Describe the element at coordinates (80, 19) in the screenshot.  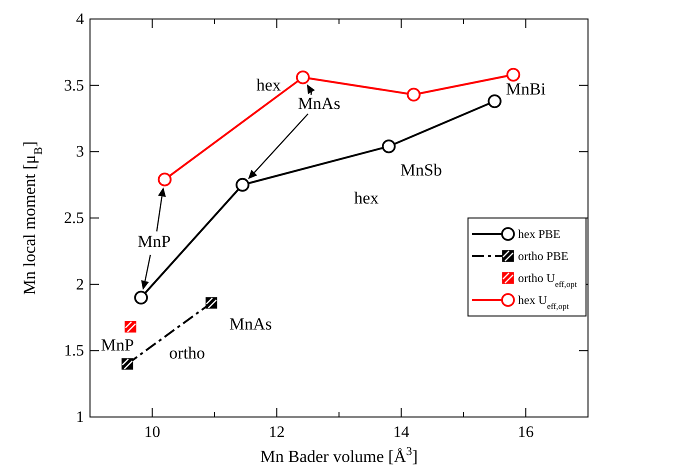
I see `y-tick-label: 4` at that location.